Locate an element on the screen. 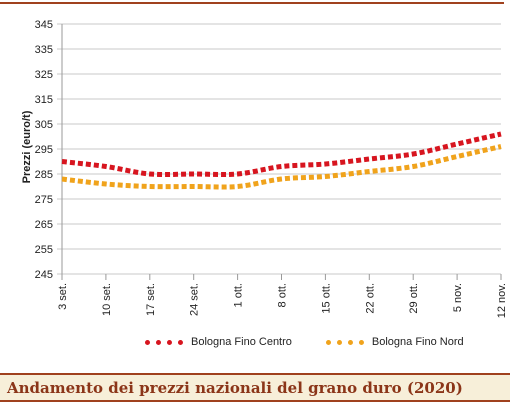  x-tick-label: 8 ott. is located at coordinates (283, 295).